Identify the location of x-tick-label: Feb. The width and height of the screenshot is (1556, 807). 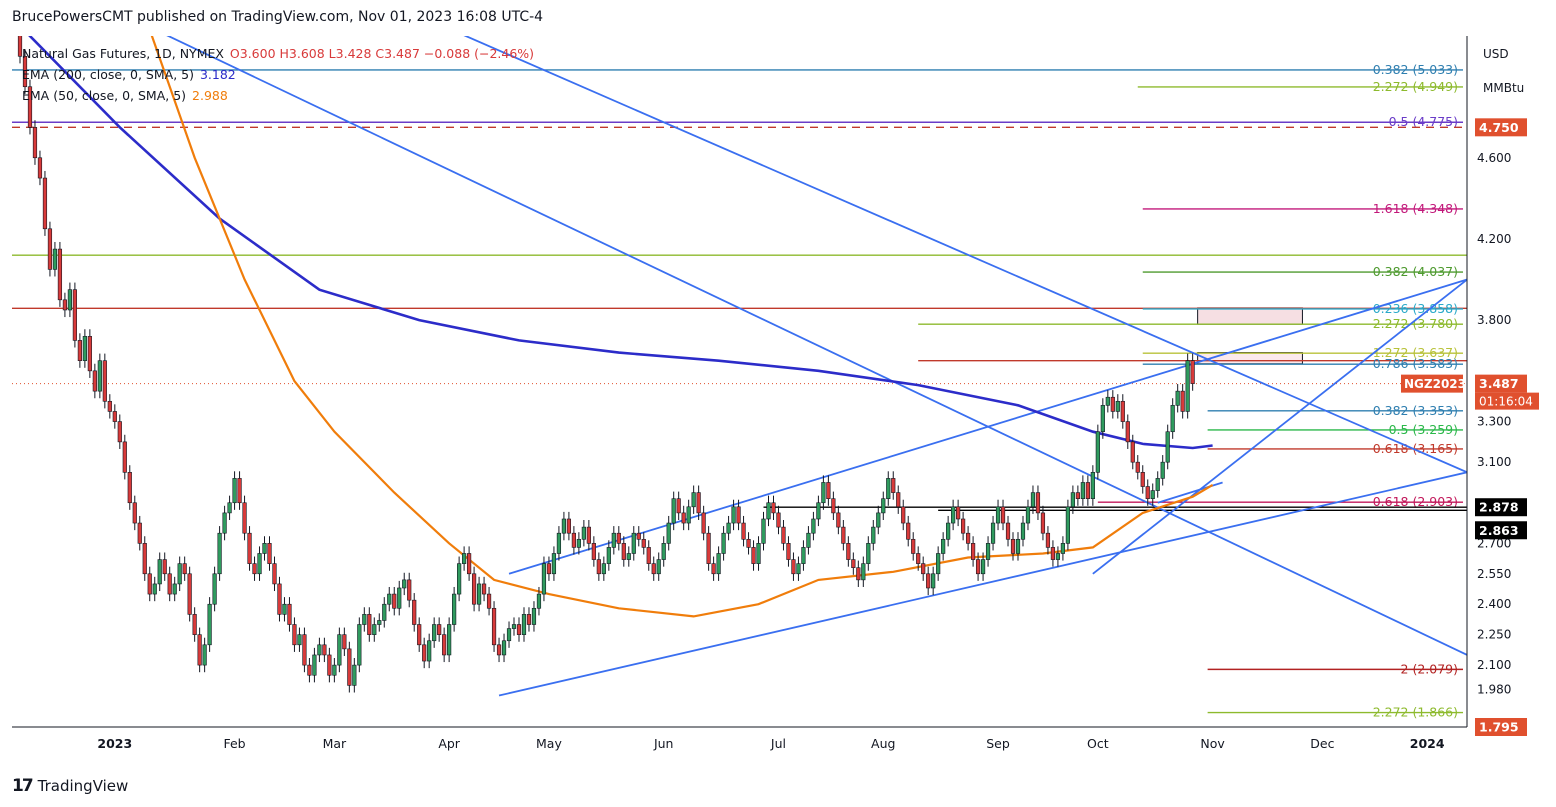
(234, 743).